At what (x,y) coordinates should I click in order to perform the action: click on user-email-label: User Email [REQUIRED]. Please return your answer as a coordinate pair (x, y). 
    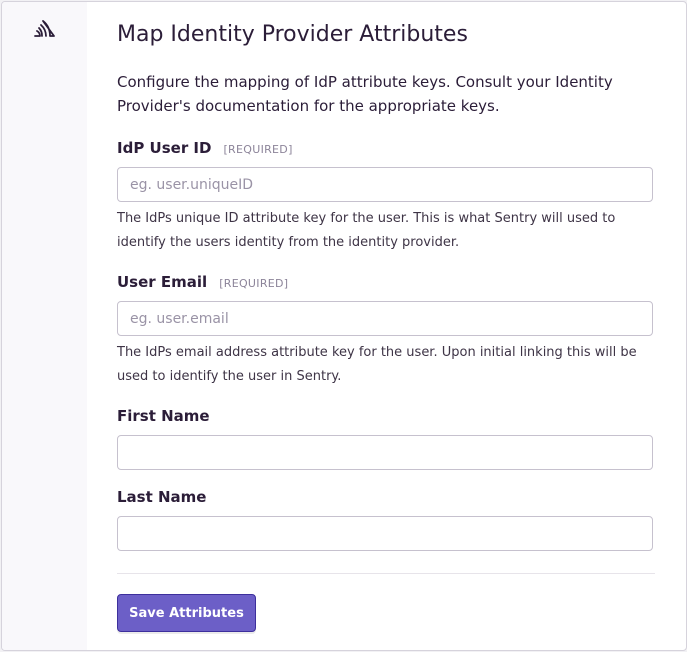
    Looking at the image, I should click on (202, 282).